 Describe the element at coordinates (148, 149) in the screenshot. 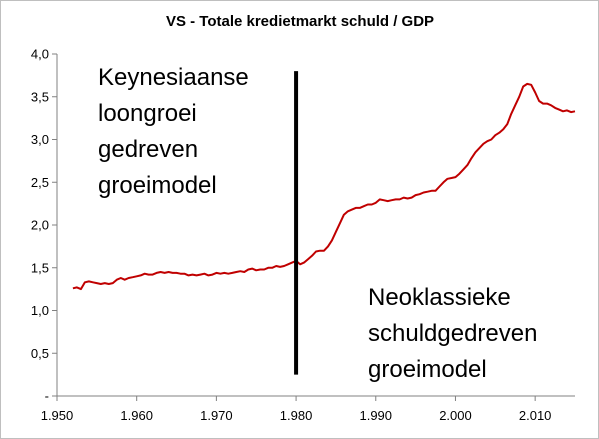

I see `annotation-left-line: gedreven` at that location.